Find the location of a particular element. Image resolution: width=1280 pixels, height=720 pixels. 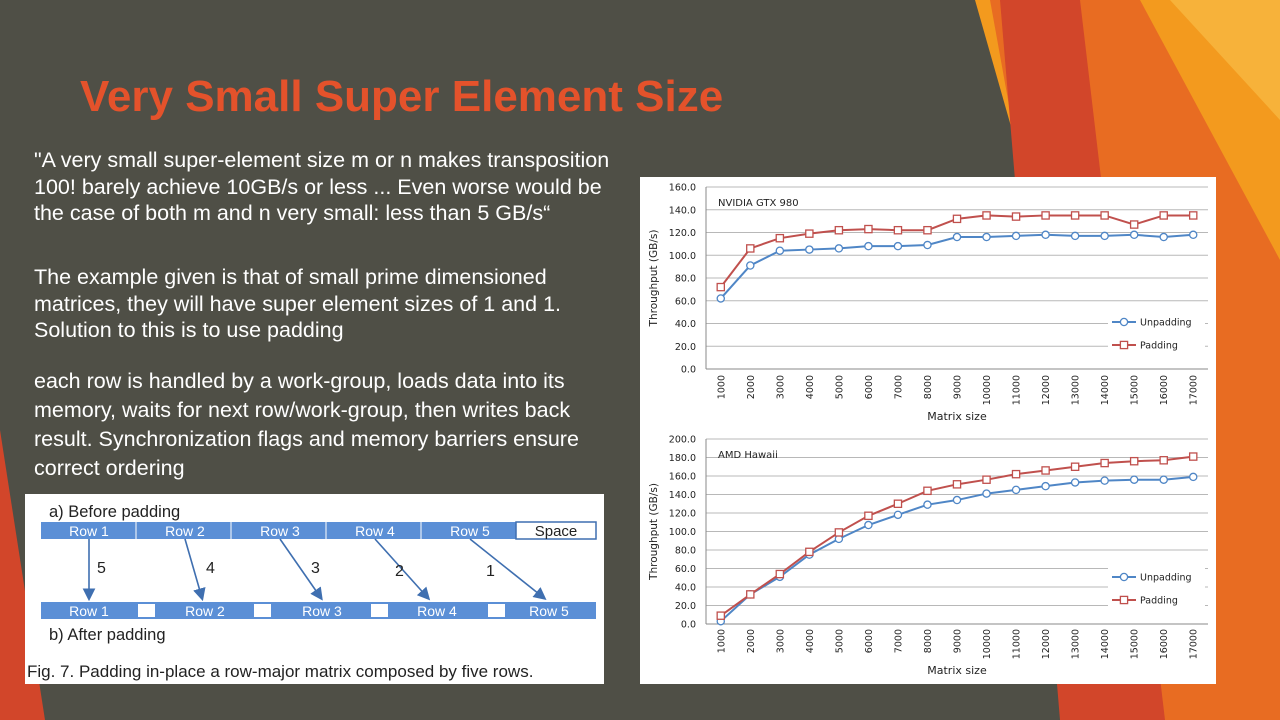

y-tick-label: 60.0 is located at coordinates (685, 569).